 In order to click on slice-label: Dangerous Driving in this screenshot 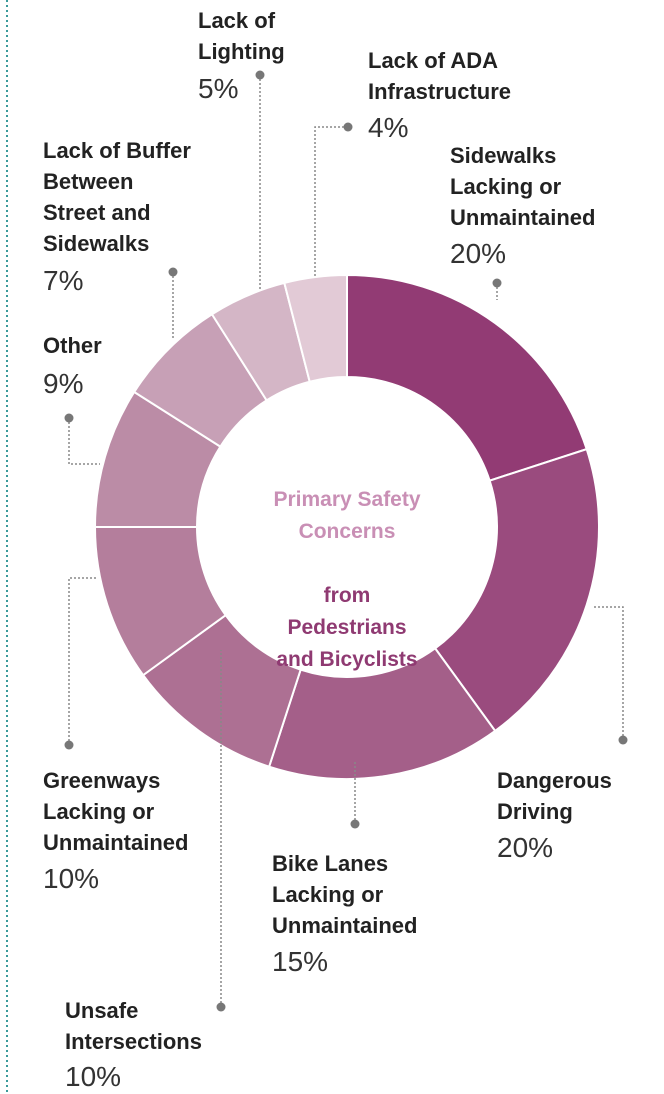, I will do `click(554, 796)`.